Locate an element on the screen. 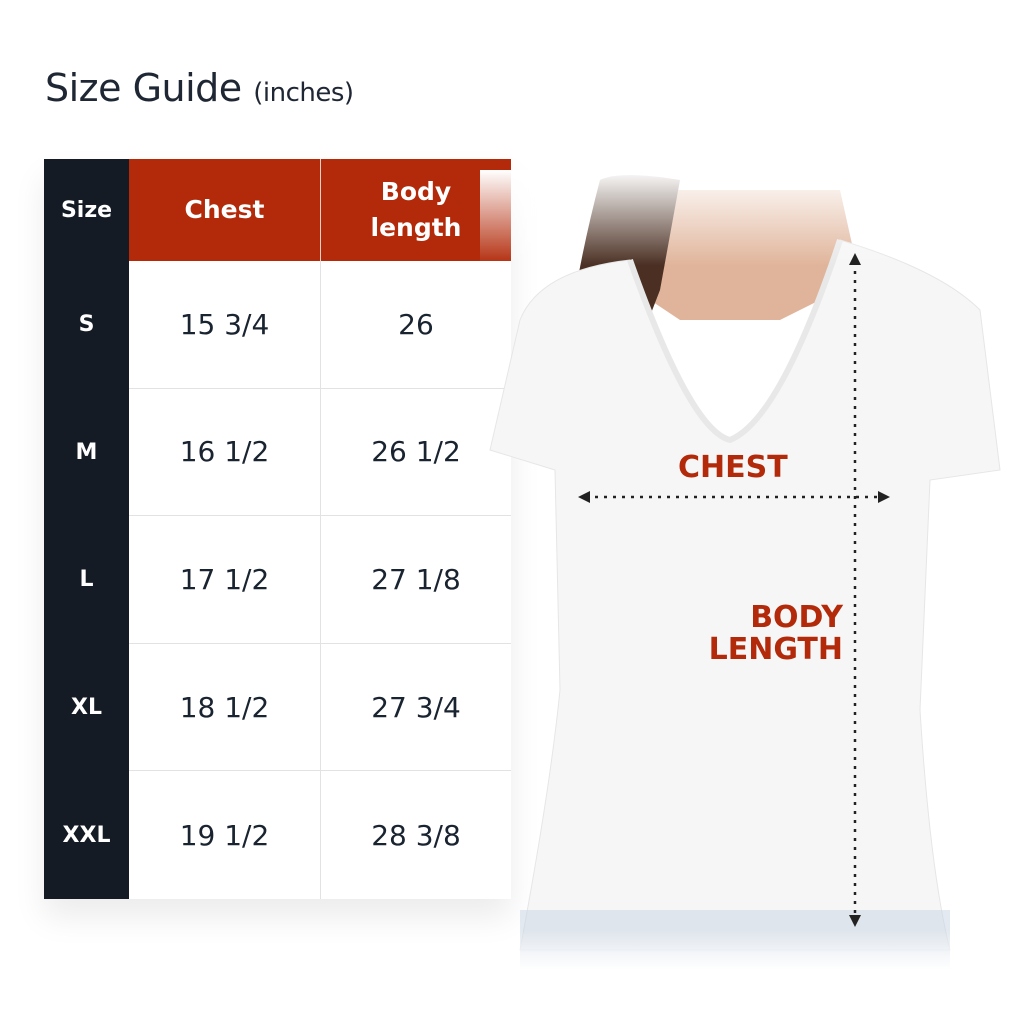 The image size is (1024, 1024). table-header: Size Chest Body length is located at coordinates (277, 210).